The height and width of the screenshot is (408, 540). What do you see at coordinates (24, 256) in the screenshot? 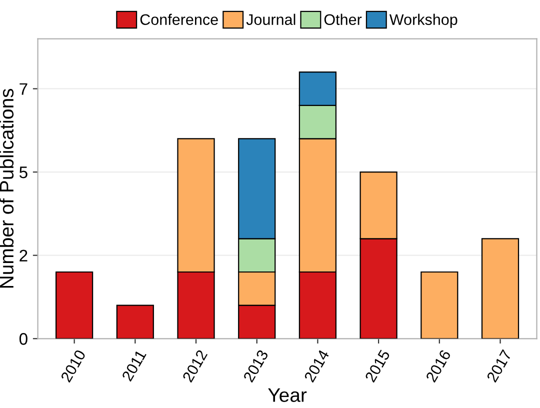
I see `y-tick-label: 2` at bounding box center [24, 256].